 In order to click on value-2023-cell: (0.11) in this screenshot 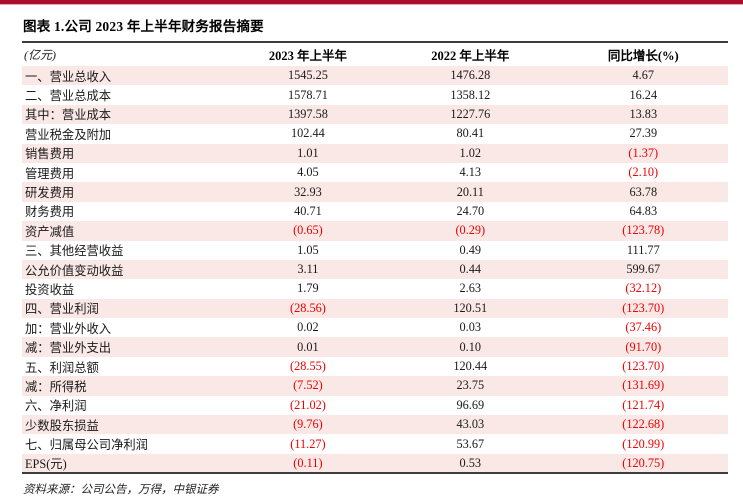, I will do `click(308, 462)`.